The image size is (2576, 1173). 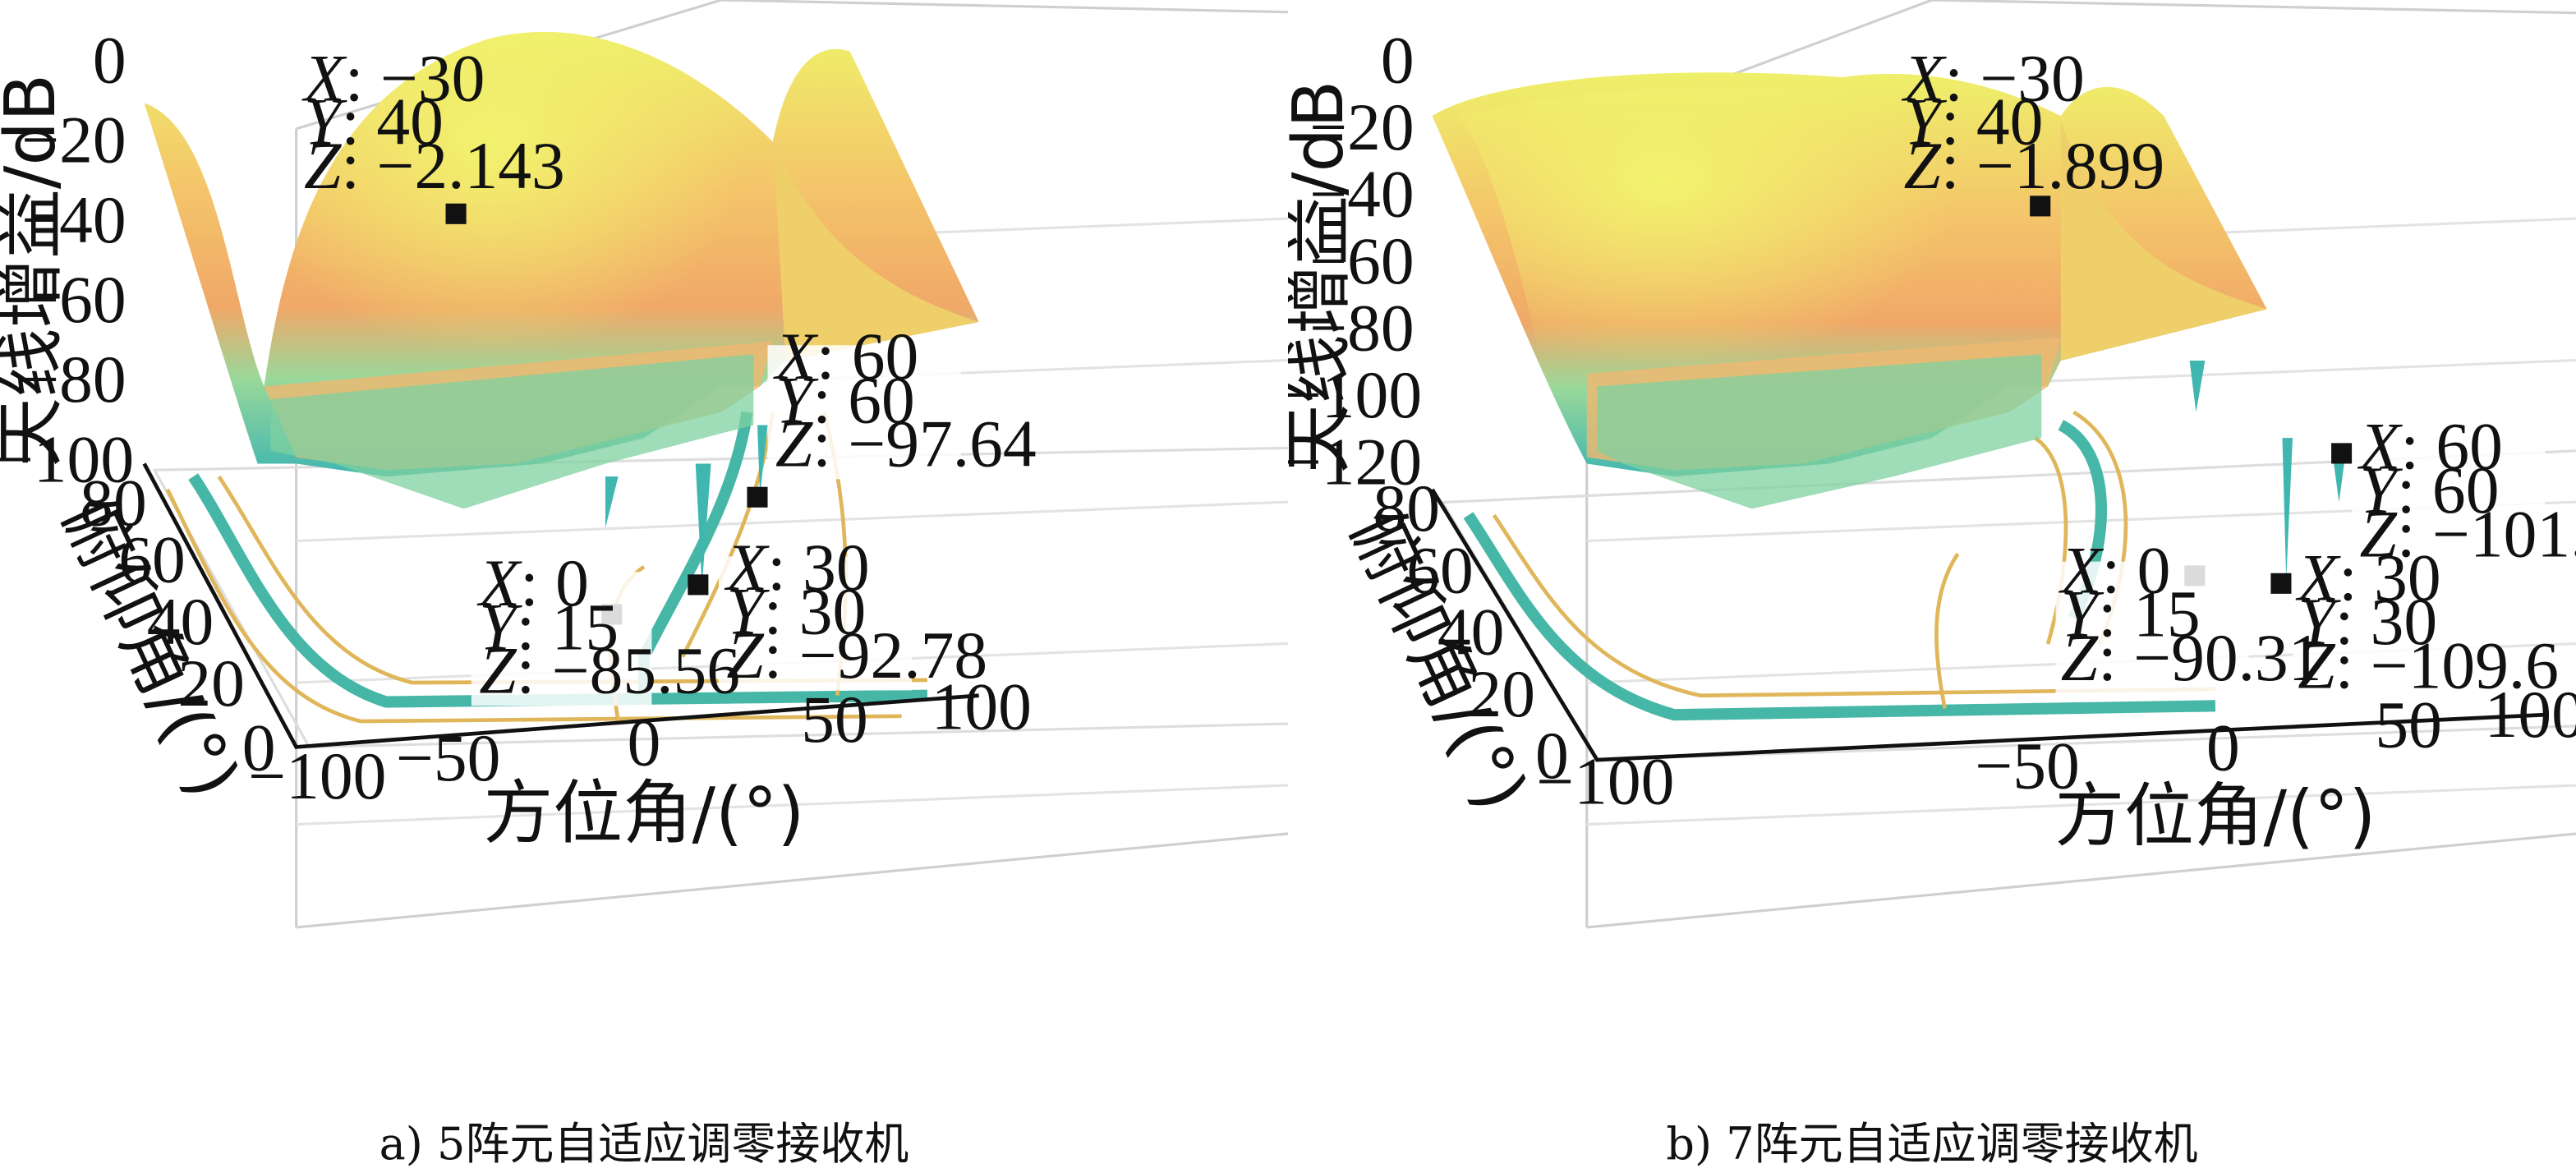 What do you see at coordinates (1605, 780) in the screenshot?
I see `x-tick-b-n100: −100` at bounding box center [1605, 780].